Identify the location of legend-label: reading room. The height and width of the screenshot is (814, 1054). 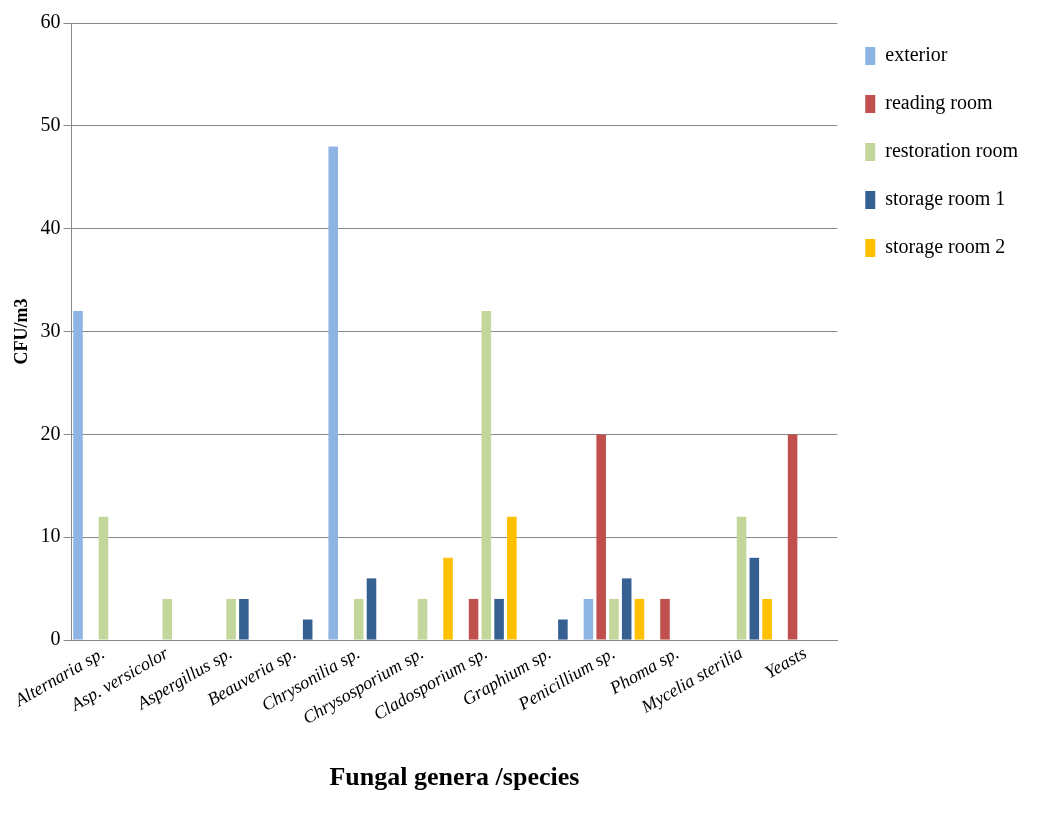
(939, 103).